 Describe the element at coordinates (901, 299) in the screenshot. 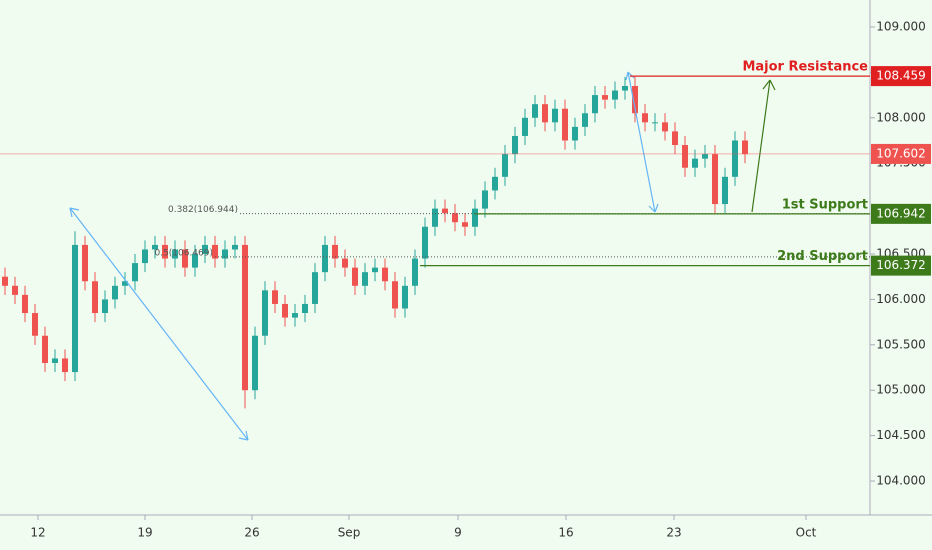

I see `y-tick-label: 106.000` at that location.